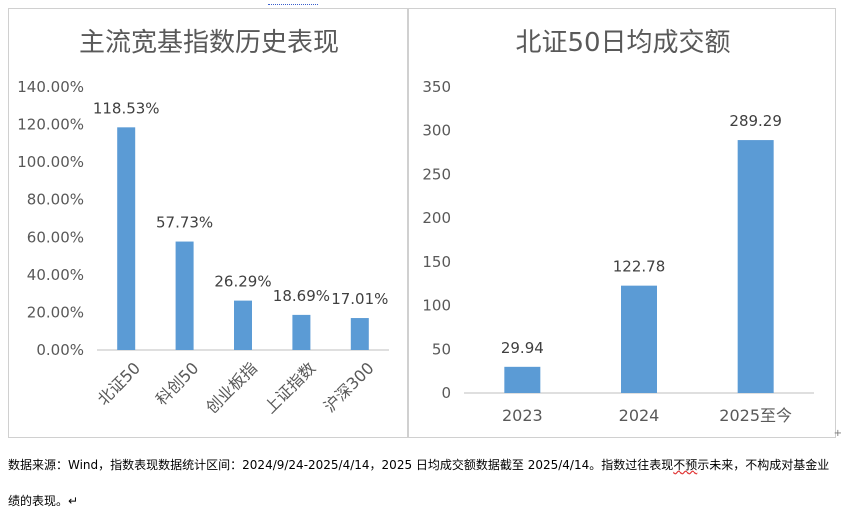  Describe the element at coordinates (755, 415) in the screenshot. I see `category-label: 2025至今` at that location.